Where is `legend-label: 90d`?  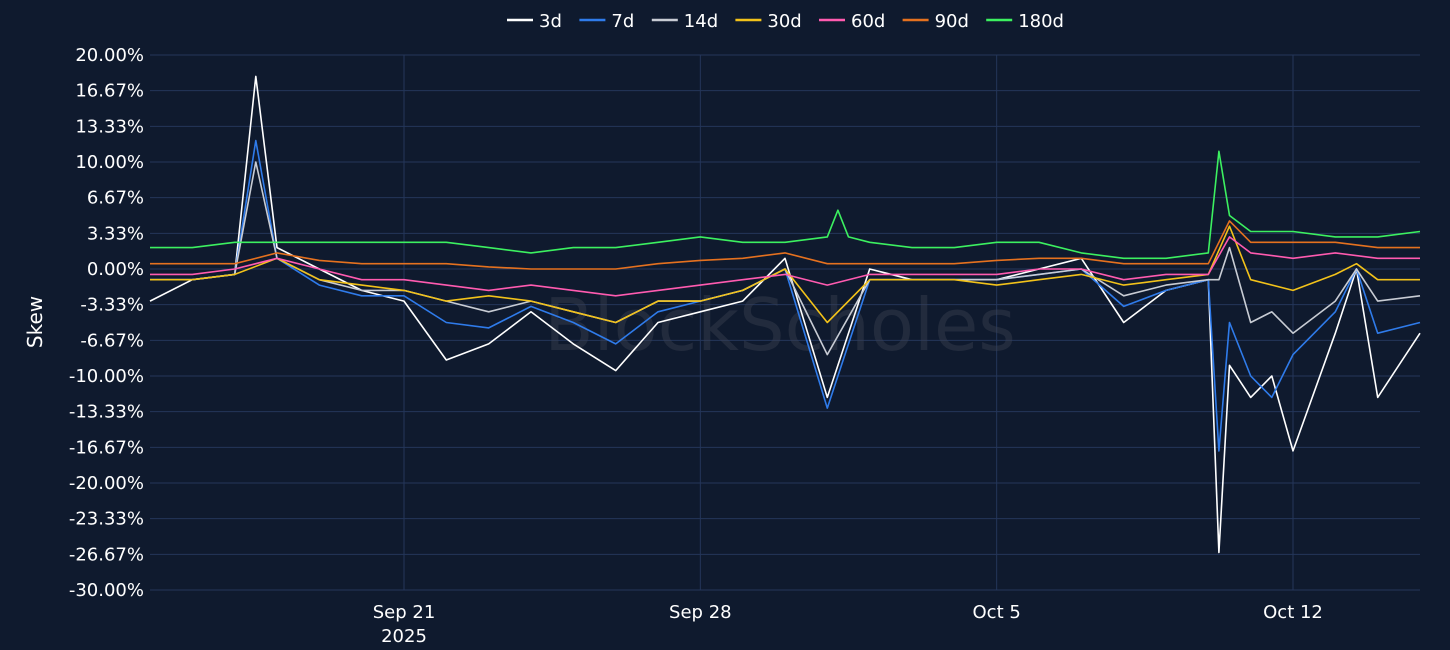
legend-label: 90d is located at coordinates (952, 21).